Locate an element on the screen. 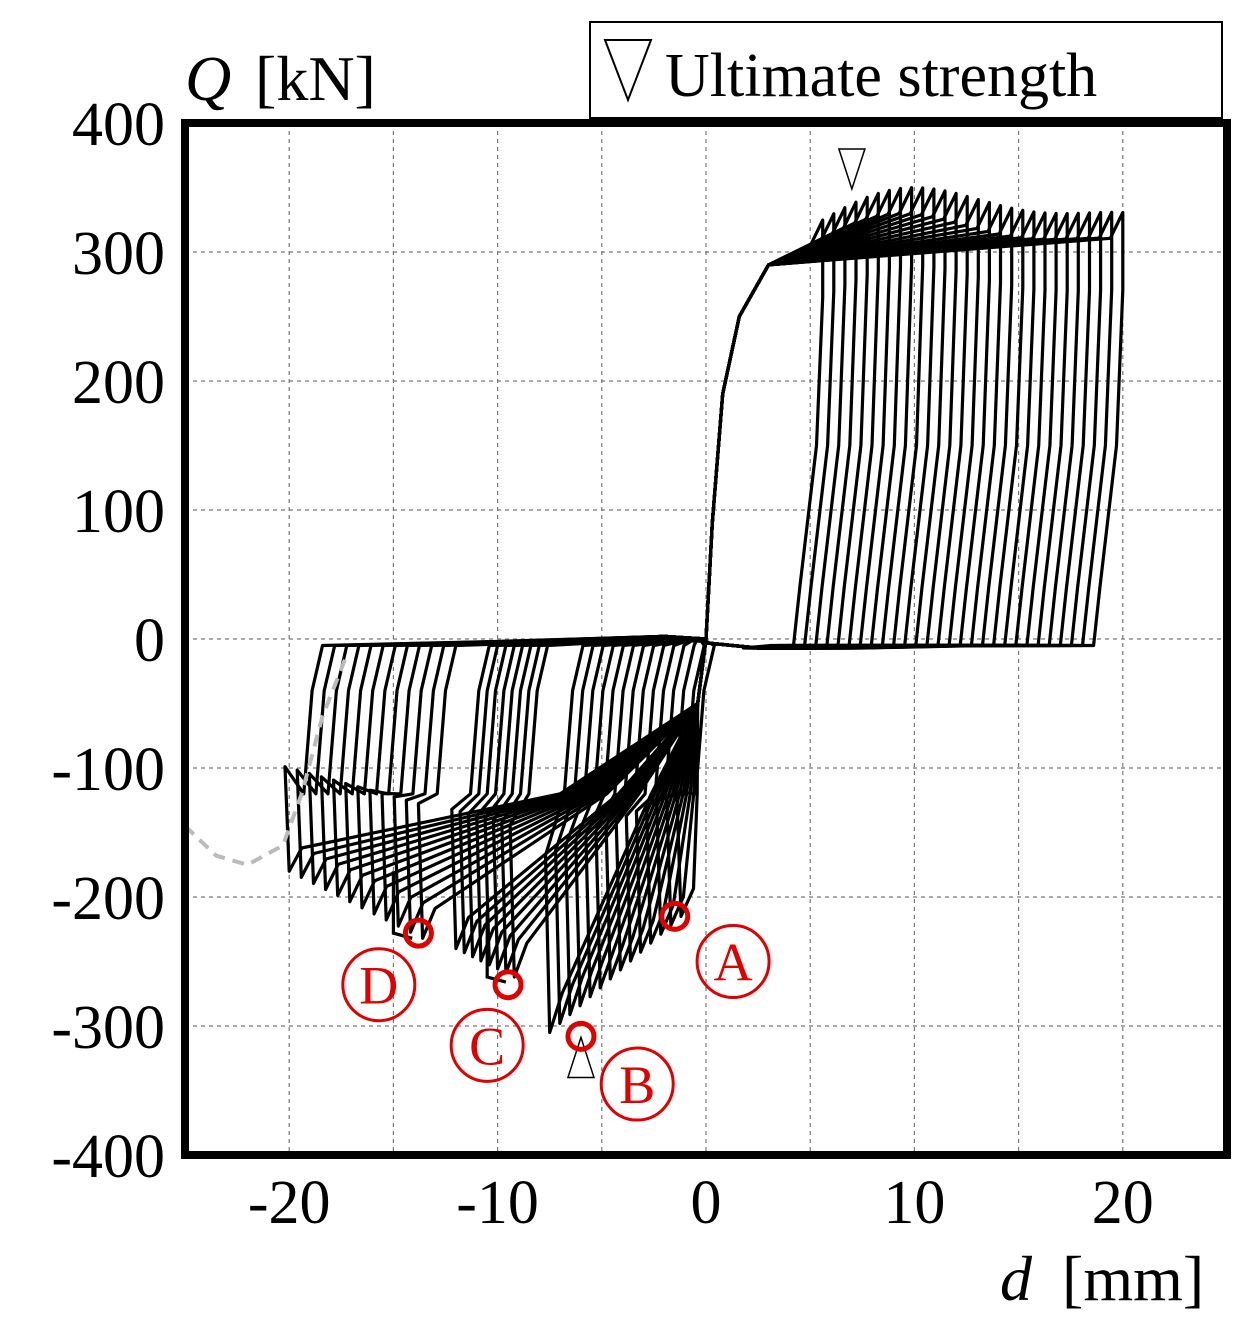 The image size is (1250, 1332). x-tick-label: 10 is located at coordinates (914, 1203).